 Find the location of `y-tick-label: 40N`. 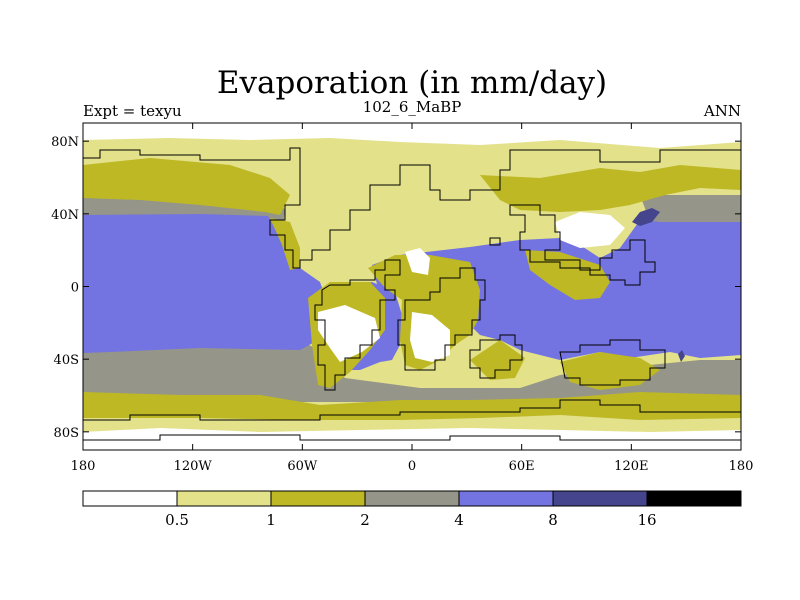

y-tick-label: 40N is located at coordinates (65, 215).